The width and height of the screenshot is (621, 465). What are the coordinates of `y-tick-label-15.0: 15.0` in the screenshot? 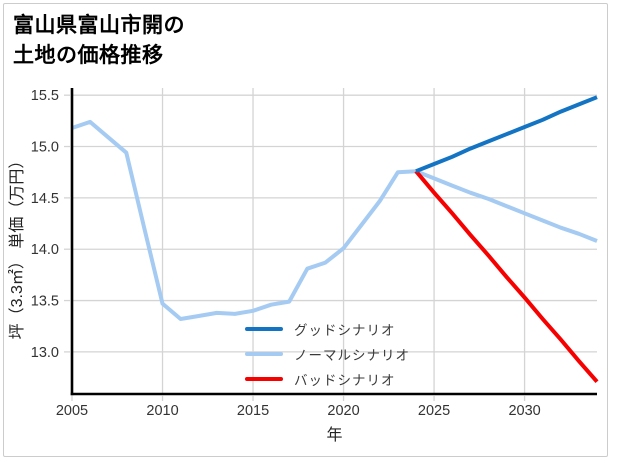 It's located at (45, 148).